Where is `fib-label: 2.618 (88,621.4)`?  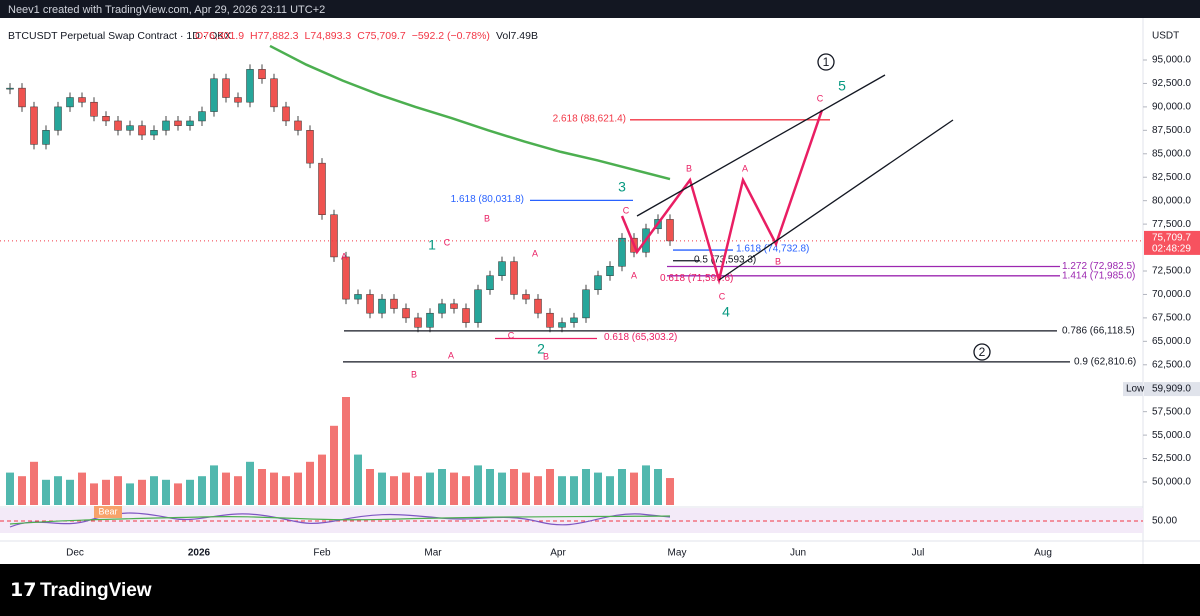 fib-label: 2.618 (88,621.4) is located at coordinates (589, 118).